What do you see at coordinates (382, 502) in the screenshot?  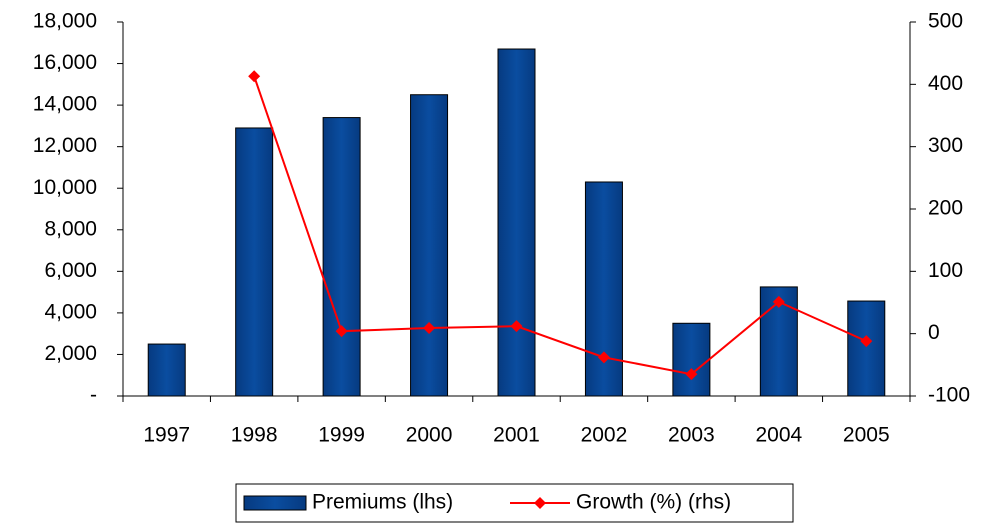 I see `legend-label: Premiums (lhs)` at bounding box center [382, 502].